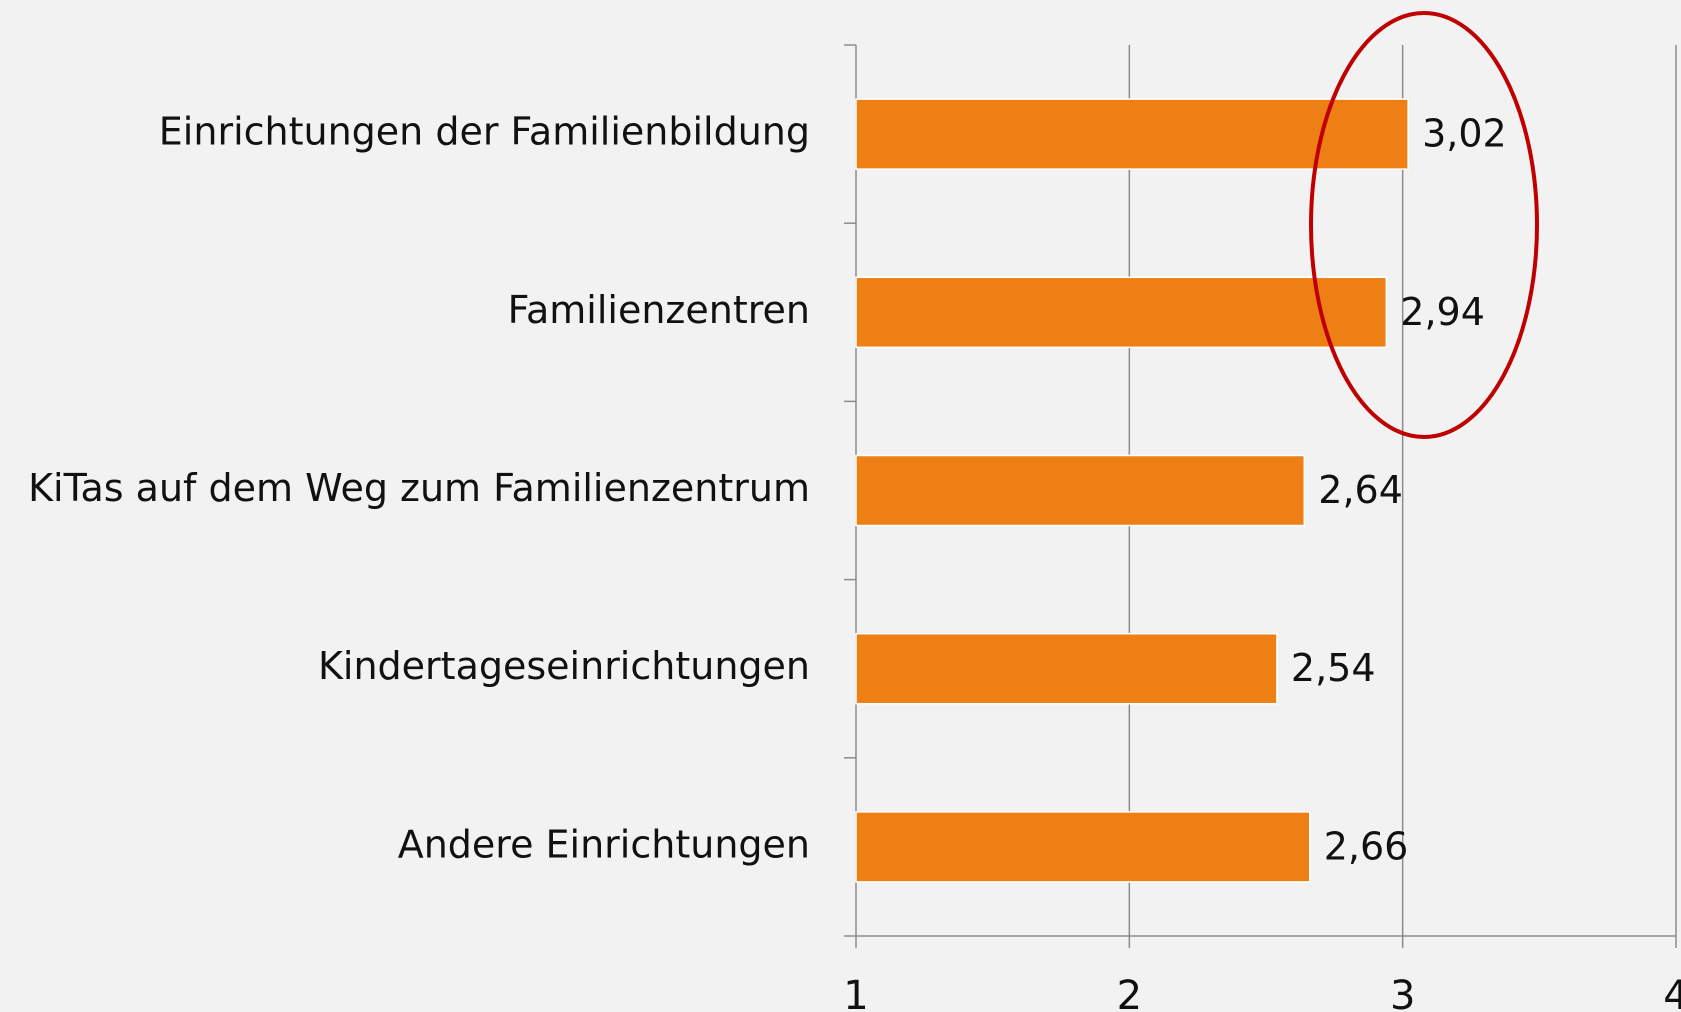 This screenshot has width=1681, height=1012. Describe the element at coordinates (1464, 134) in the screenshot. I see `data-label: 3,02` at that location.